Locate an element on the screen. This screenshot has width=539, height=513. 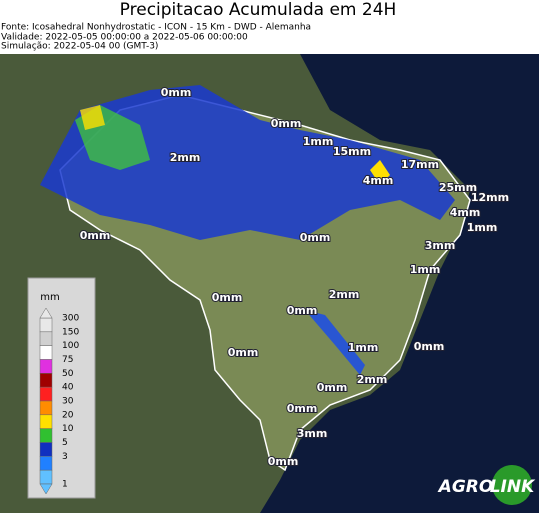
legend-label: 1 is located at coordinates (65, 485).